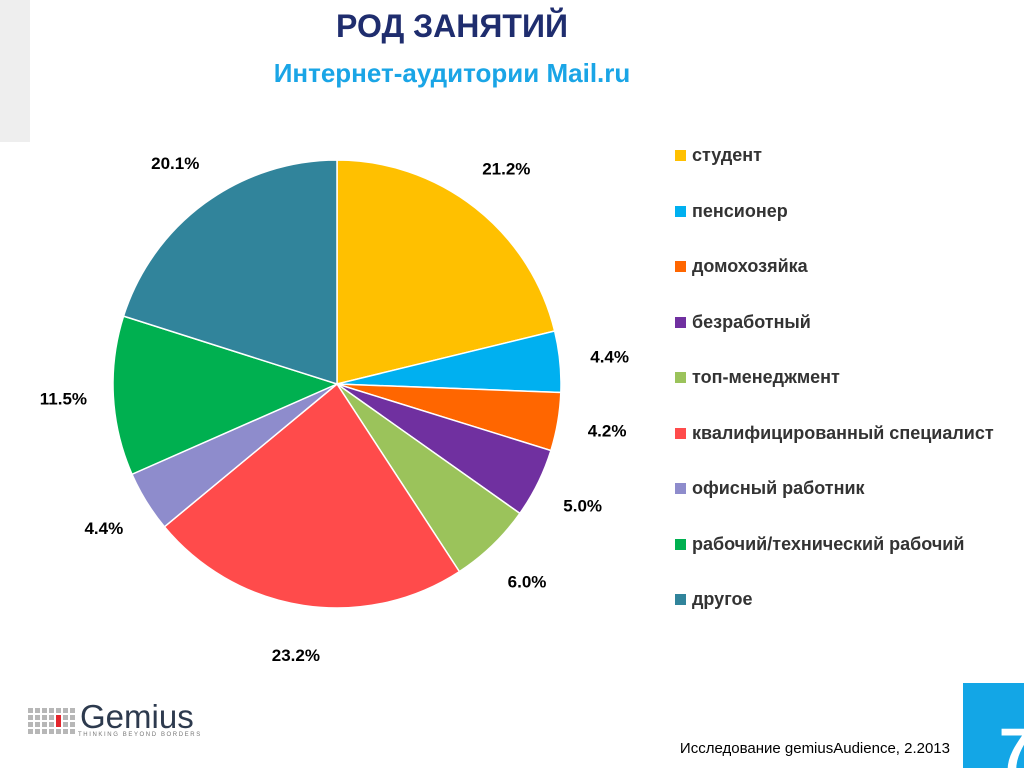 The image size is (1024, 768). Describe the element at coordinates (847, 229) in the screenshot. I see `legend-item-1: пенсионер` at that location.